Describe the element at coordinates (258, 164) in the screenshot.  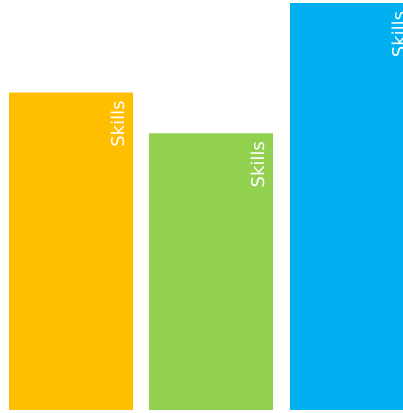
I see `bar-label-2: Skills` at that location.